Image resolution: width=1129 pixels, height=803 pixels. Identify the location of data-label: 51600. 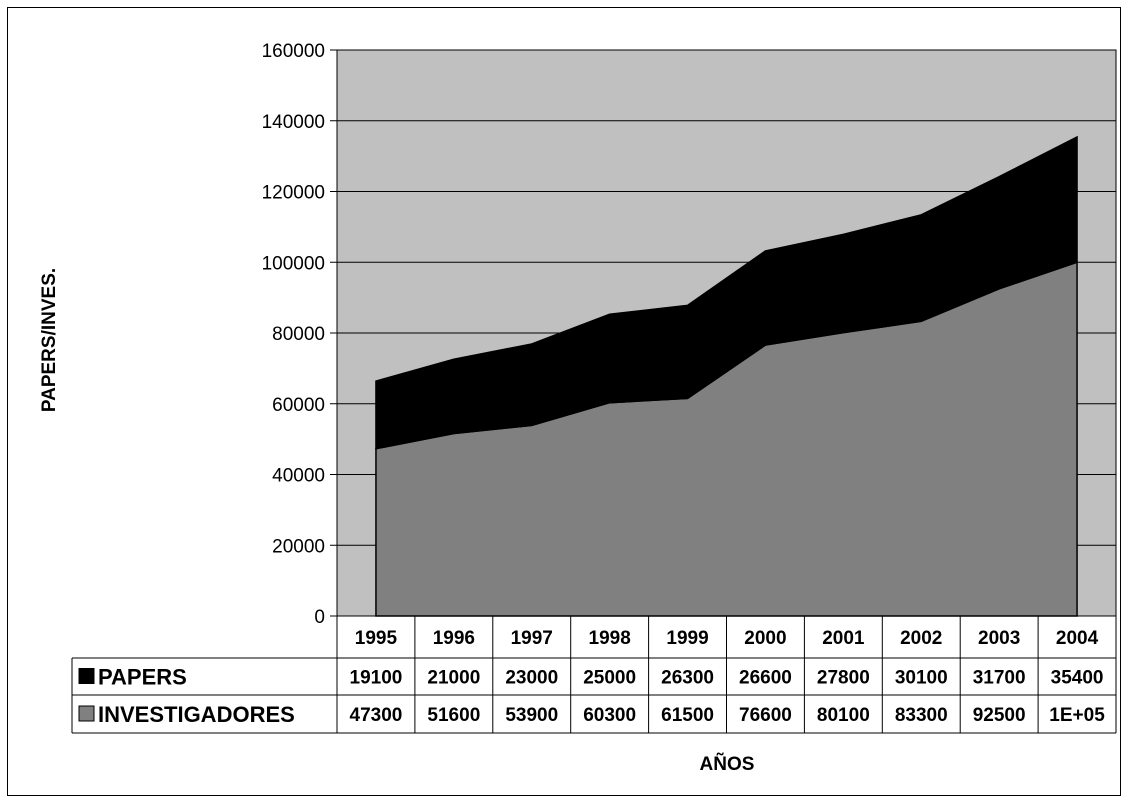
(453, 715).